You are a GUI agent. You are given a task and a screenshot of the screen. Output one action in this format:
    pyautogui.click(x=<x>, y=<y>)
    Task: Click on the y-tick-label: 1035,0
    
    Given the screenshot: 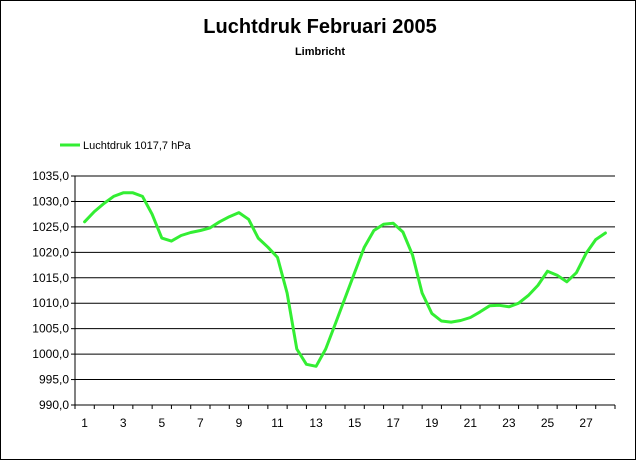 What is the action you would take?
    pyautogui.click(x=50, y=176)
    